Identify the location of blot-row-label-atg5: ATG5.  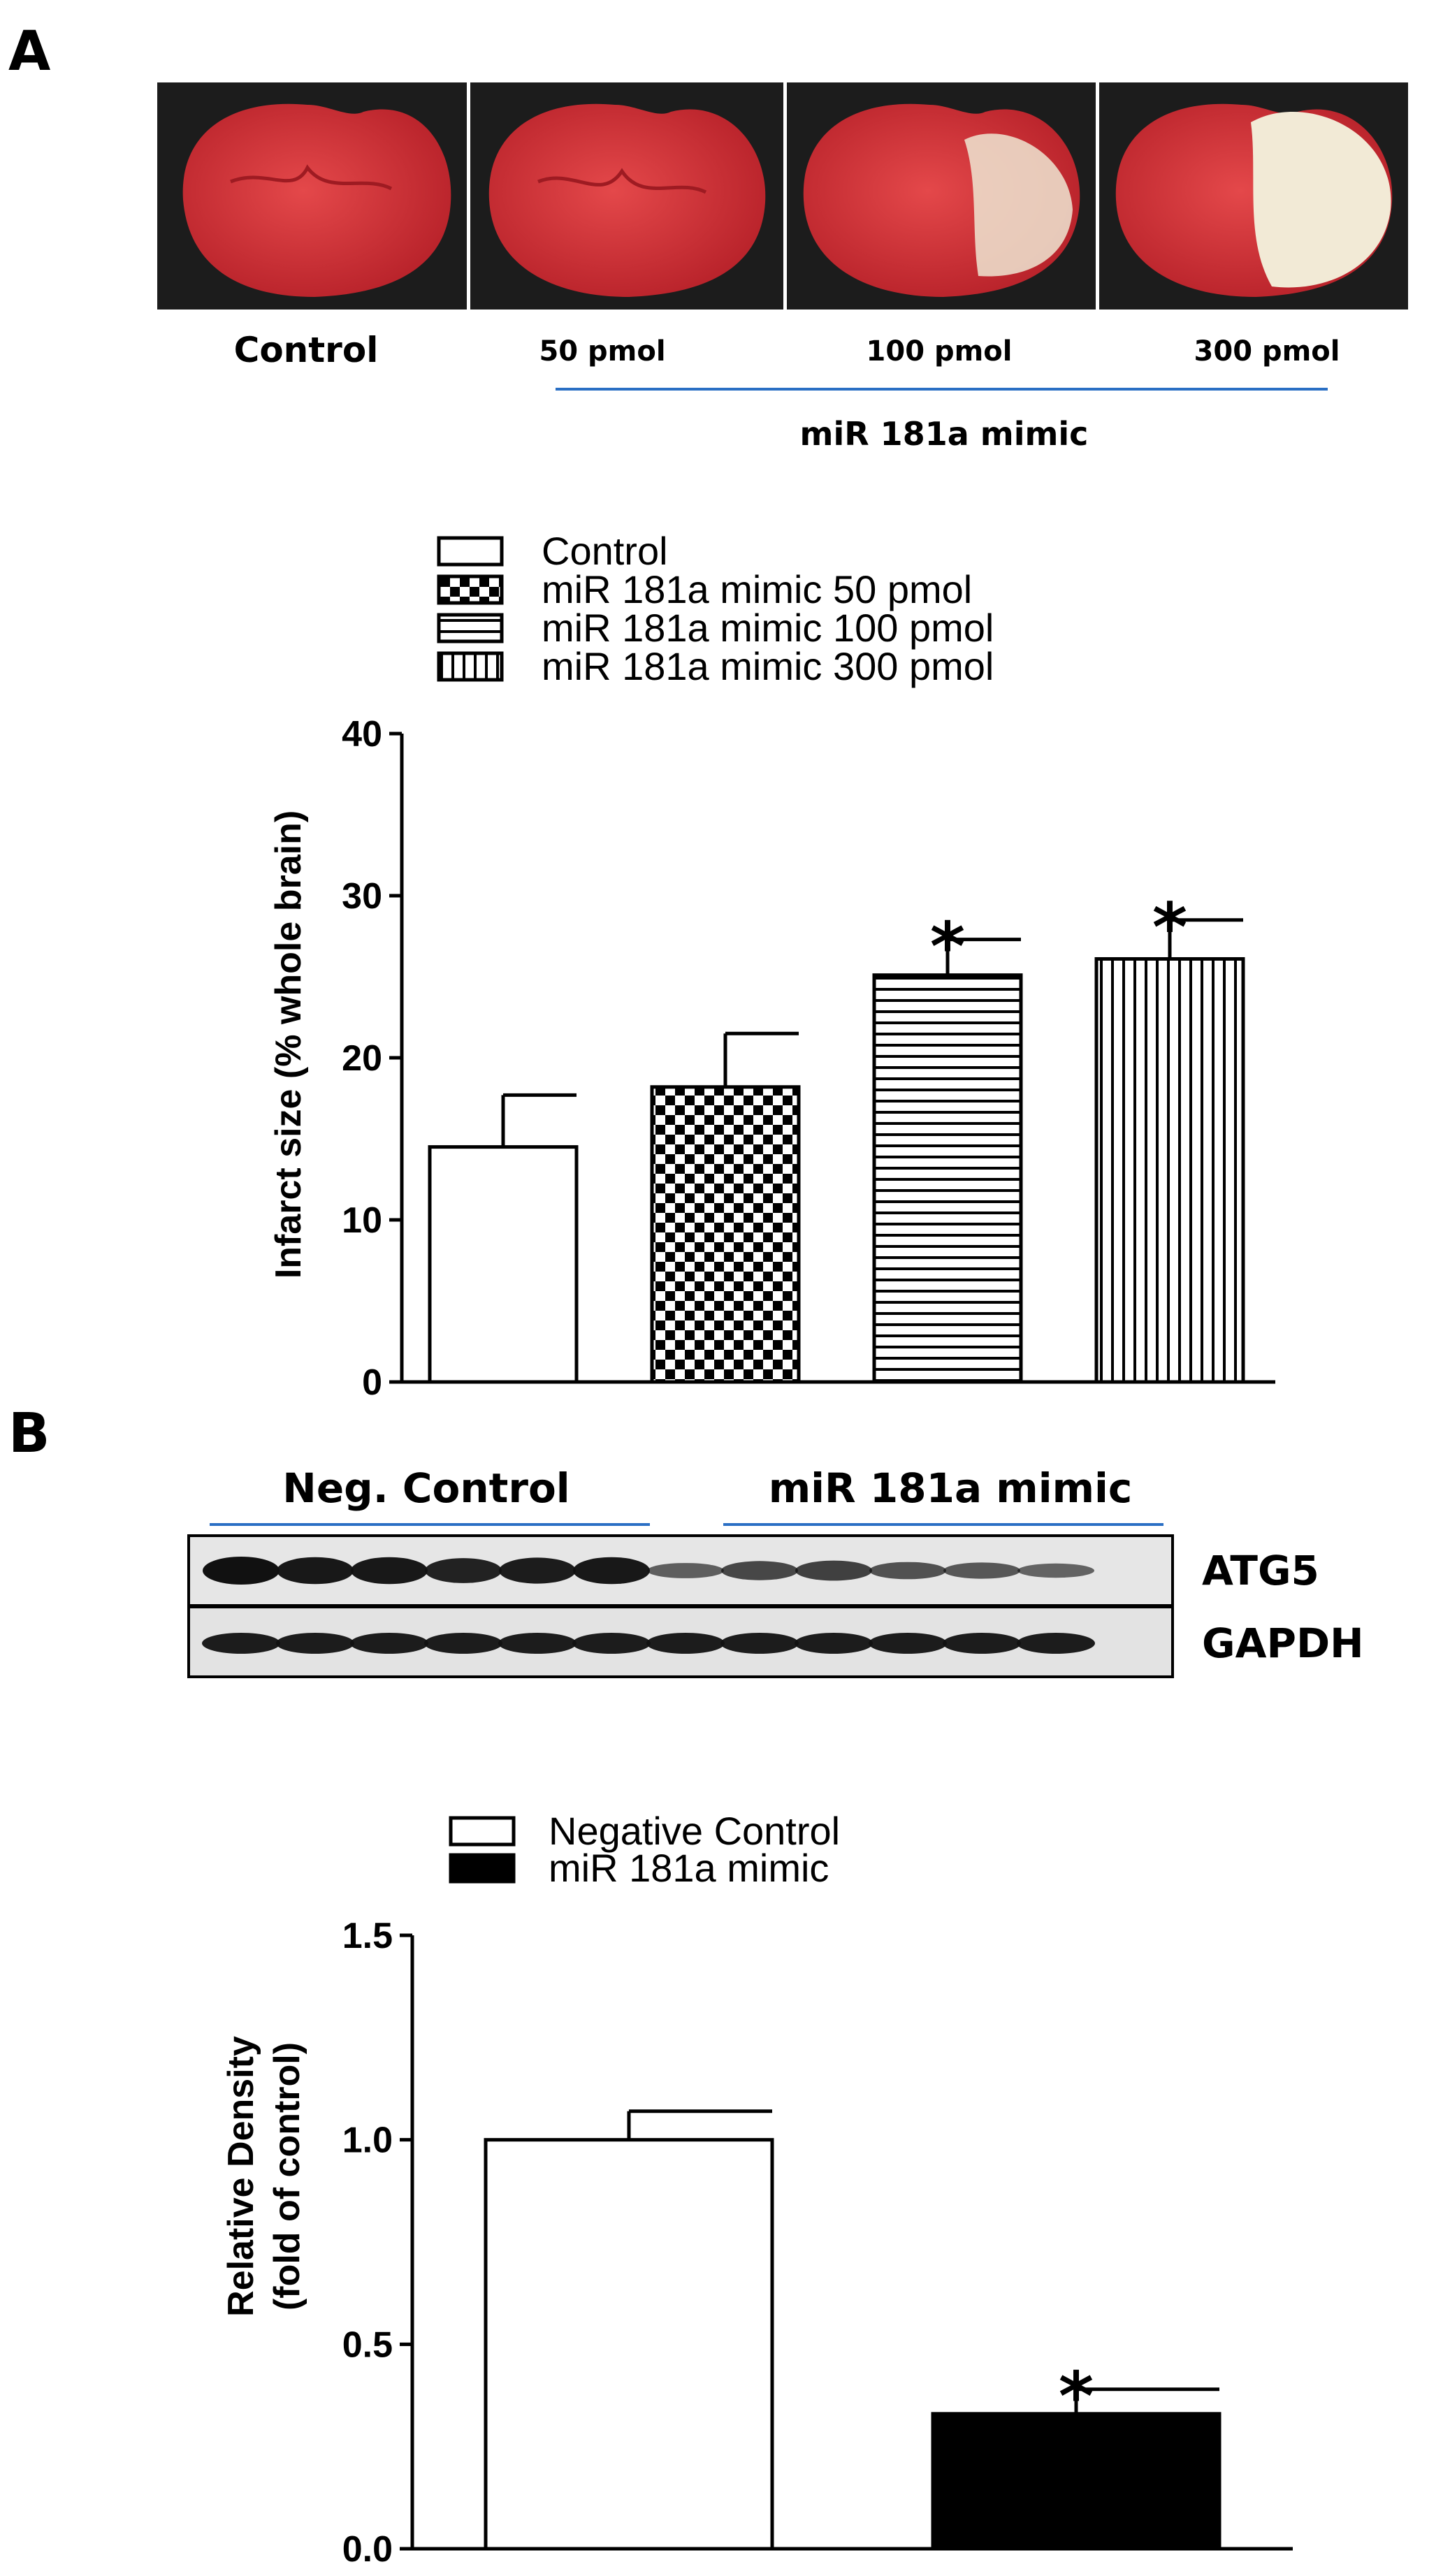
(1260, 1570).